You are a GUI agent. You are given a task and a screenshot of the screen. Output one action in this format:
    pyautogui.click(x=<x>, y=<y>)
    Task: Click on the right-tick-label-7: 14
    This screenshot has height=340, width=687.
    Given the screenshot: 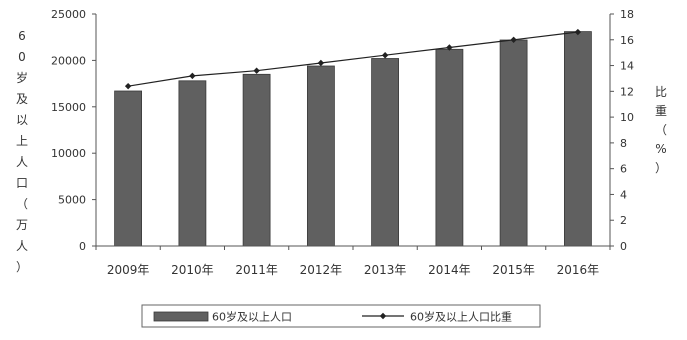 What is the action you would take?
    pyautogui.click(x=627, y=66)
    